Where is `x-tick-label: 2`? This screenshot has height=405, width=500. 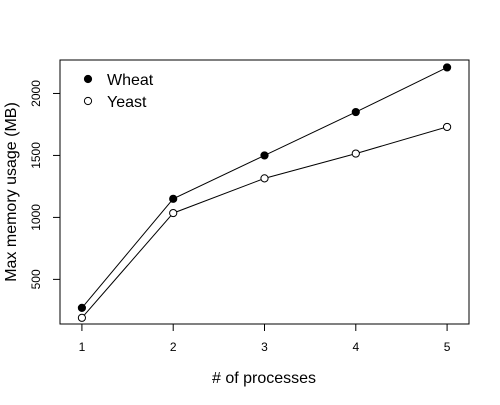 x-tick-label: 2 is located at coordinates (173, 347).